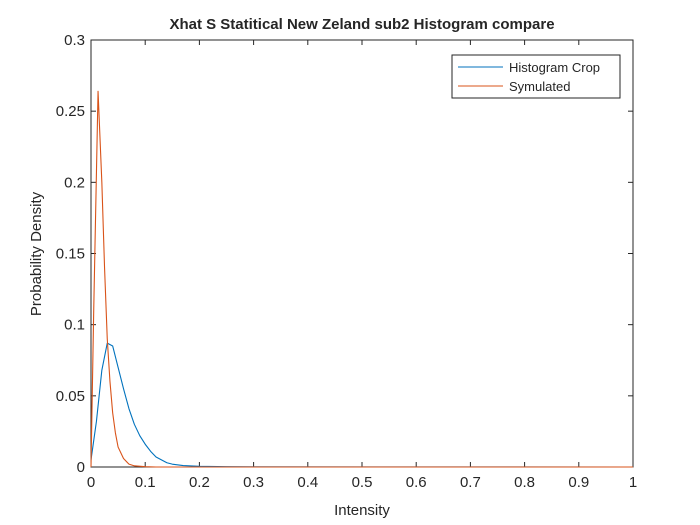 This screenshot has height=525, width=700. What do you see at coordinates (524, 482) in the screenshot?
I see `x-tick-label: 0.8` at bounding box center [524, 482].